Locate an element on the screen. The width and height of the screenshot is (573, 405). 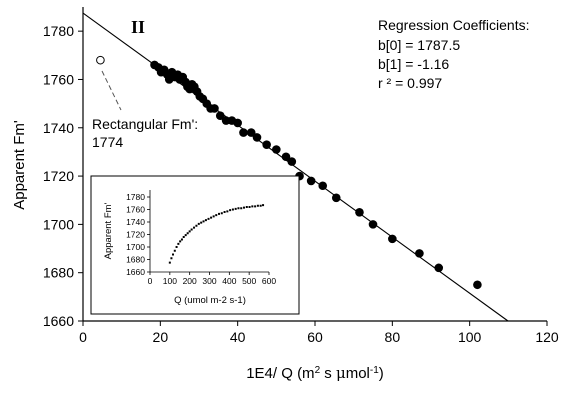
x-axis-title: 1E4/ Q (m2 s μmol-1) is located at coordinates (315, 373).